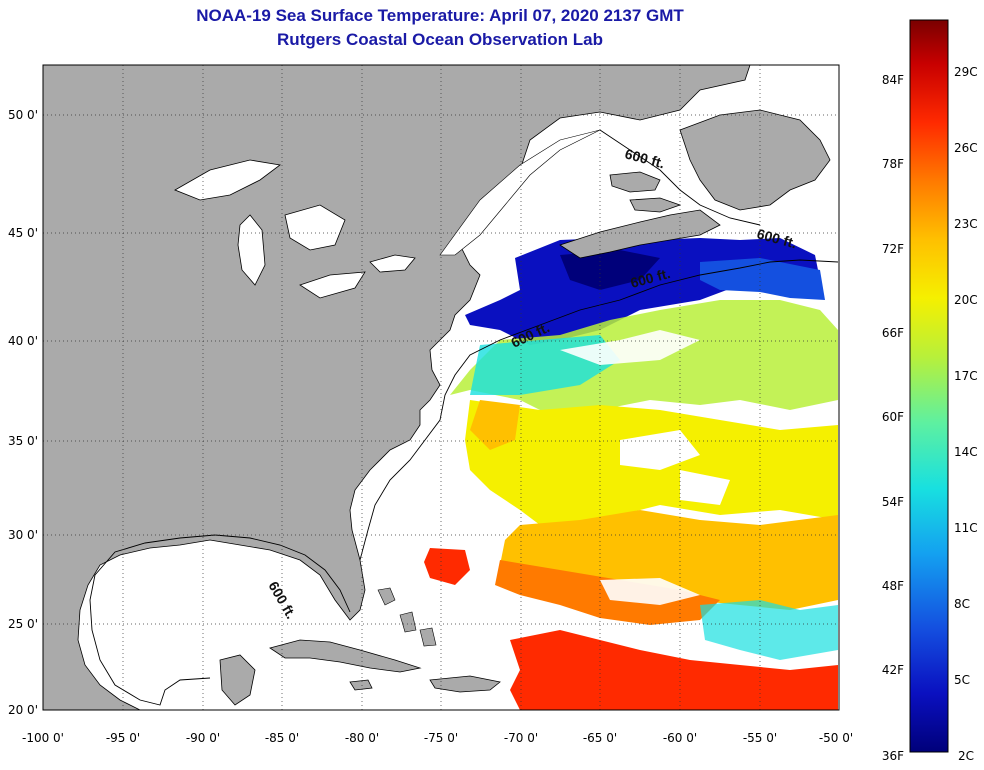  I want to click on f-label-42: 42F, so click(893, 670).